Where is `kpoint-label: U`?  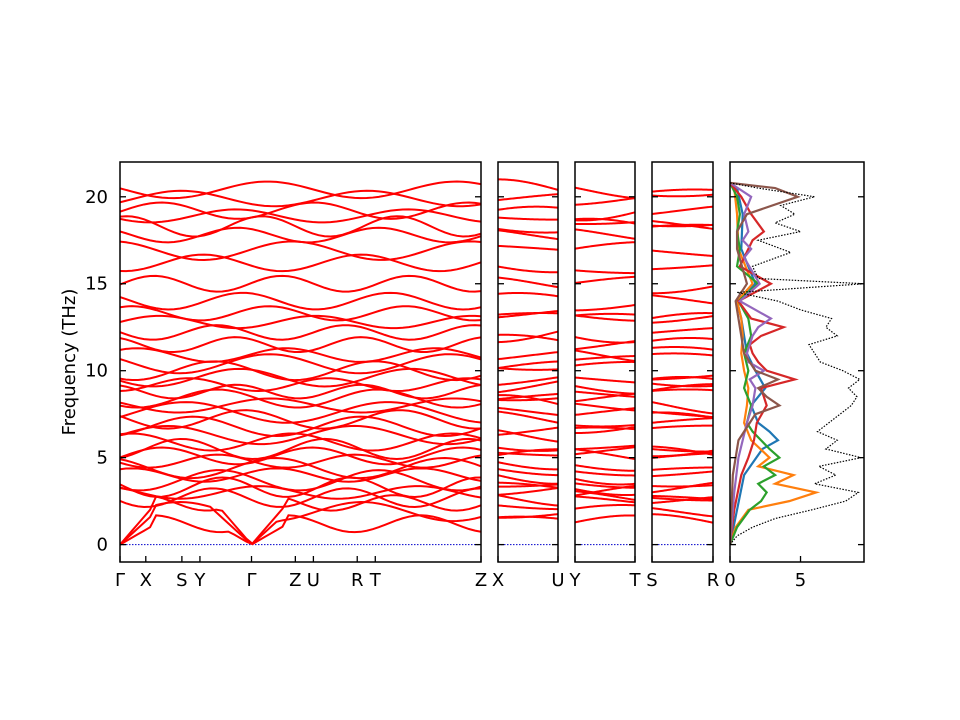 kpoint-label: U is located at coordinates (313, 580).